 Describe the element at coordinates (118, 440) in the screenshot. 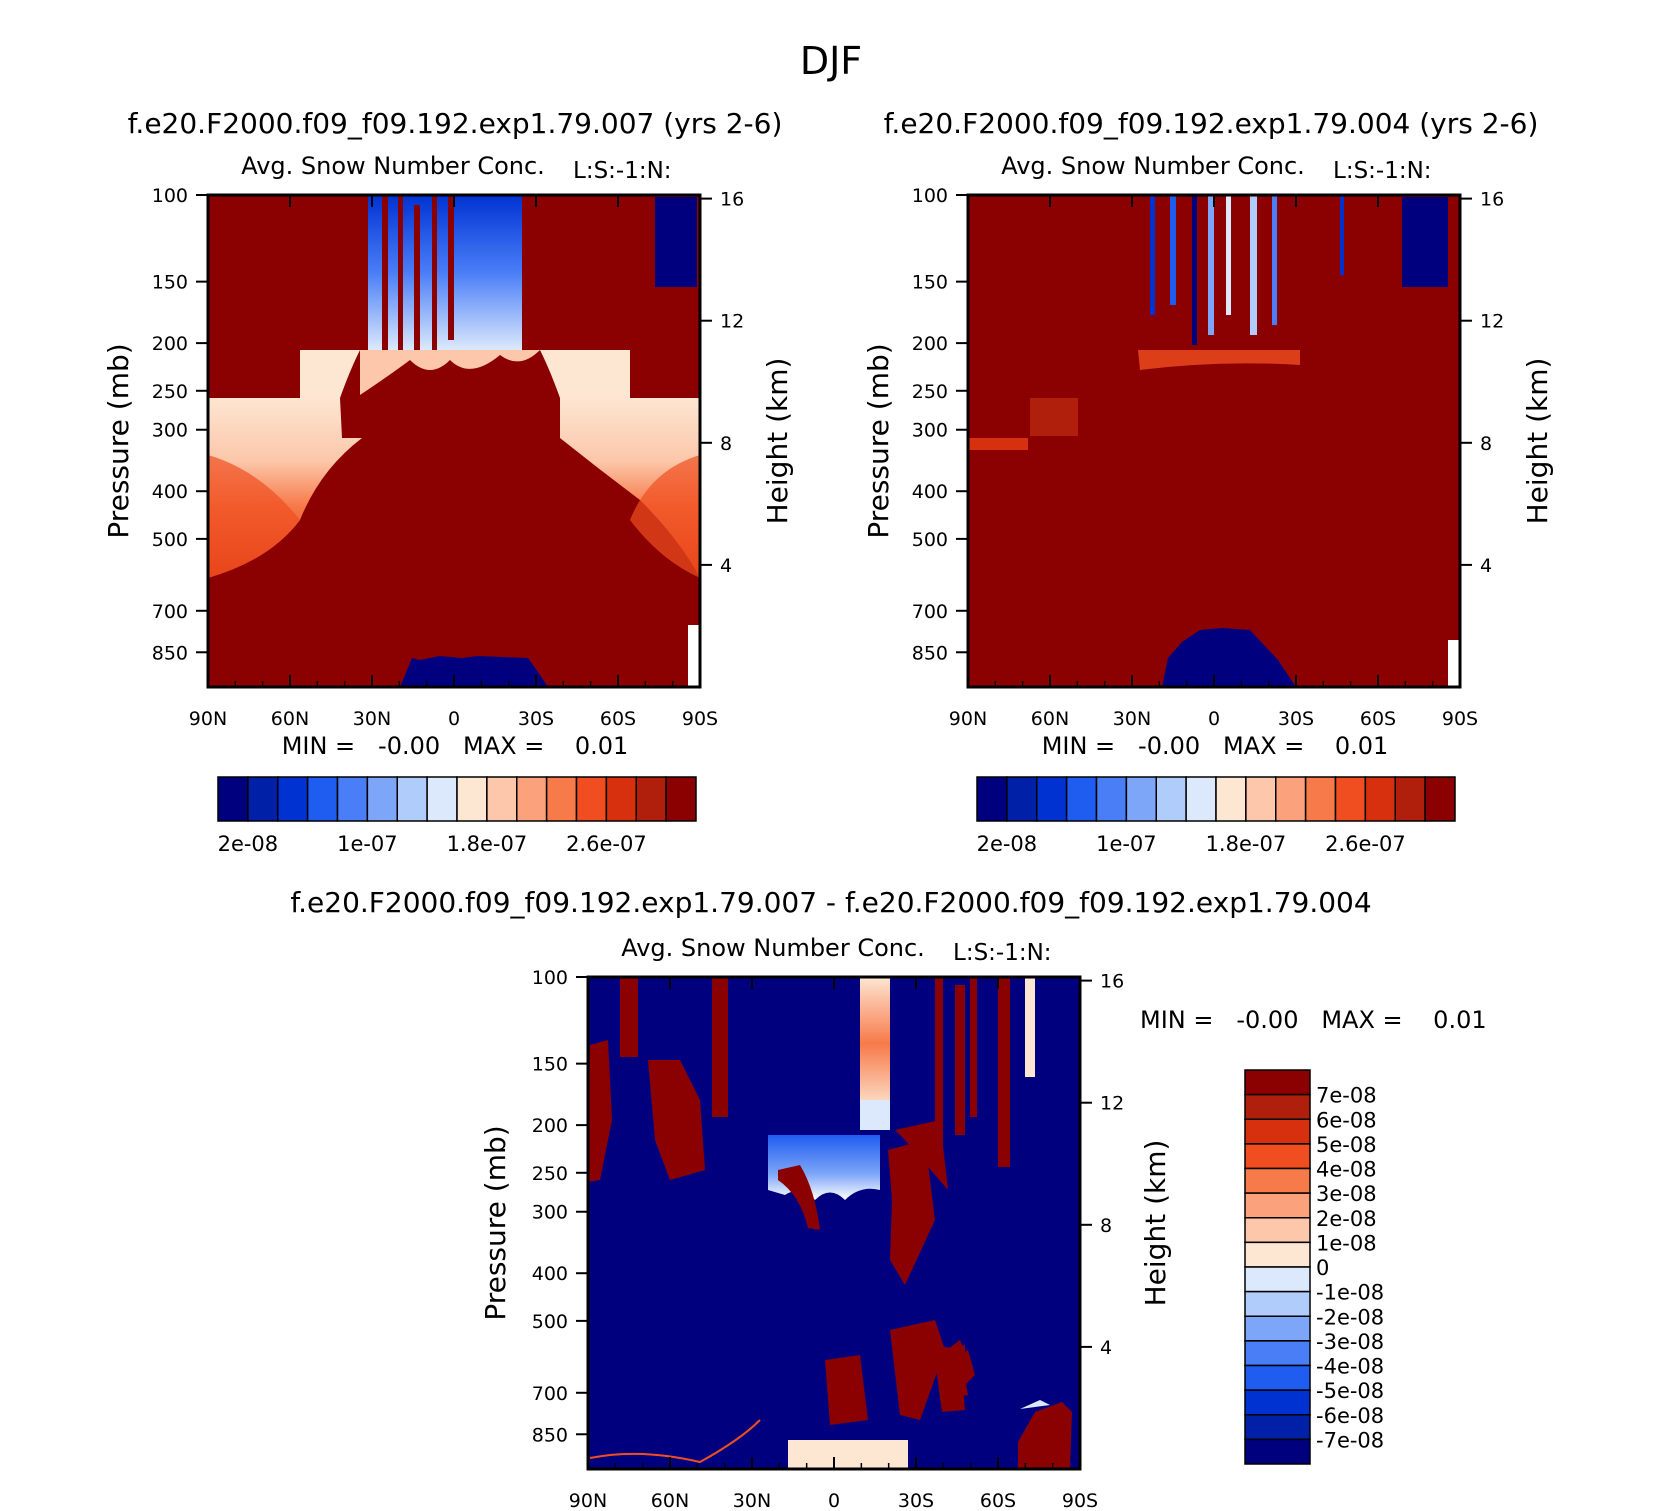

I see `y-axis-label: Pressure (mb)` at that location.